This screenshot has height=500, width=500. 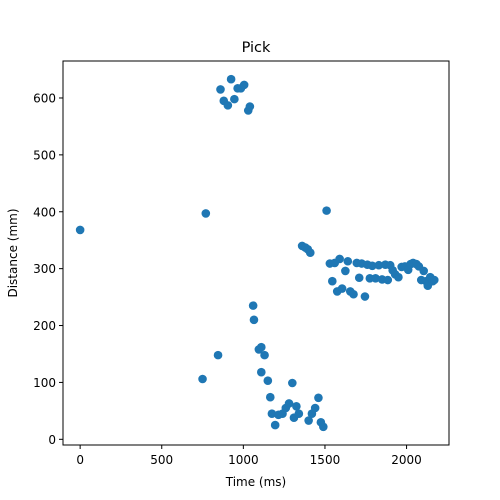 I want to click on x-tick-label: 0, so click(x=80, y=460).